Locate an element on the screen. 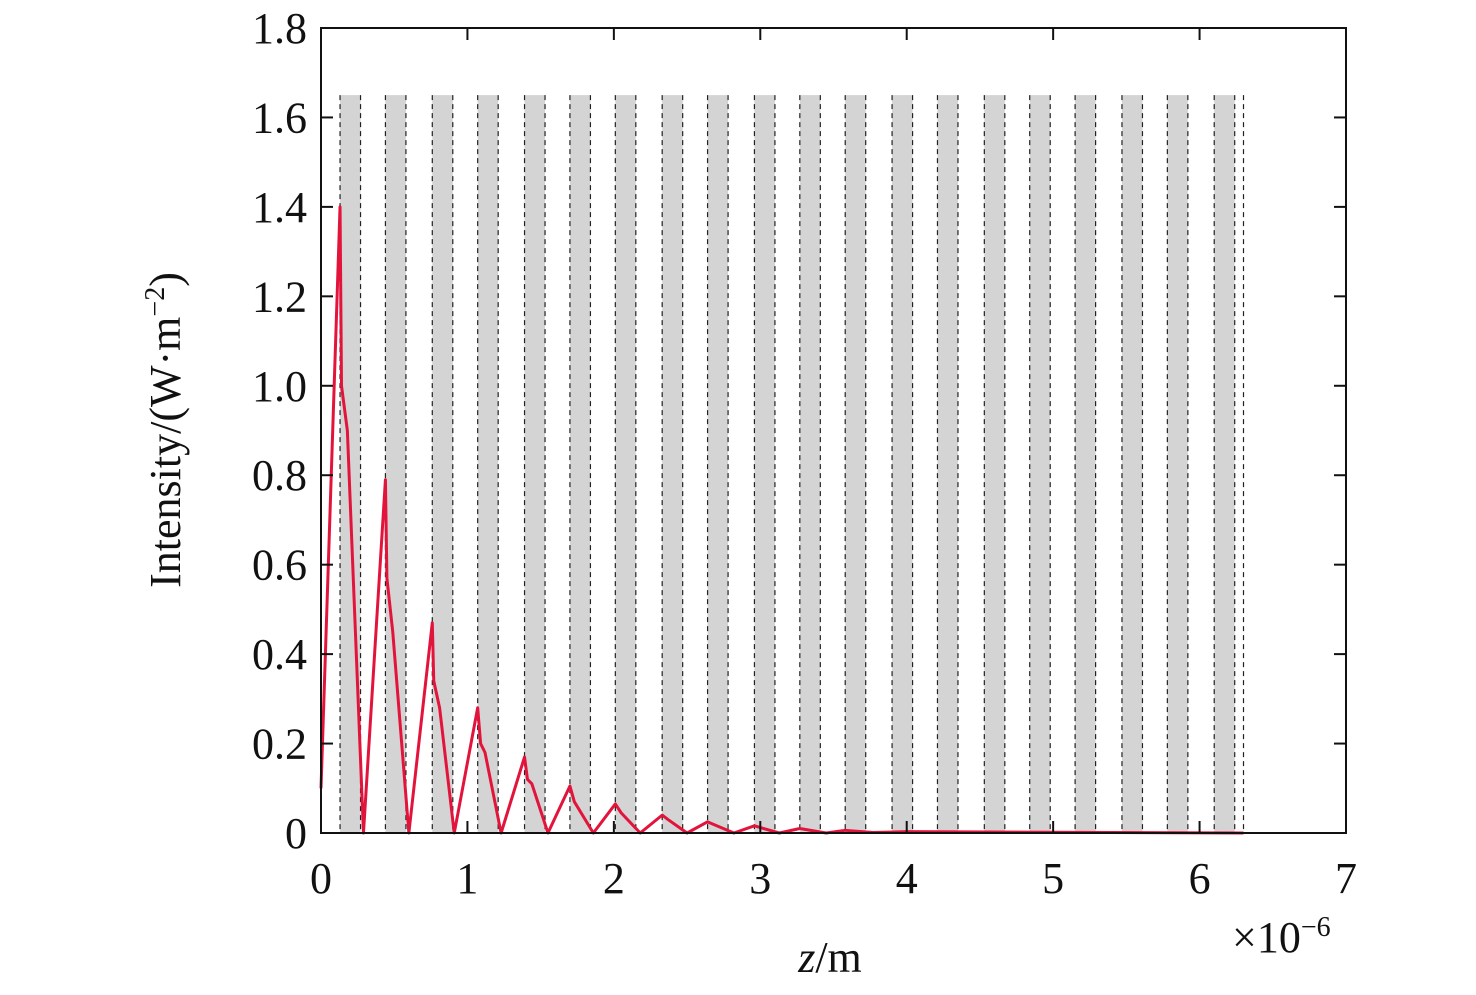 This screenshot has width=1476, height=995. y-tick-label: 1.2 is located at coordinates (279, 296).